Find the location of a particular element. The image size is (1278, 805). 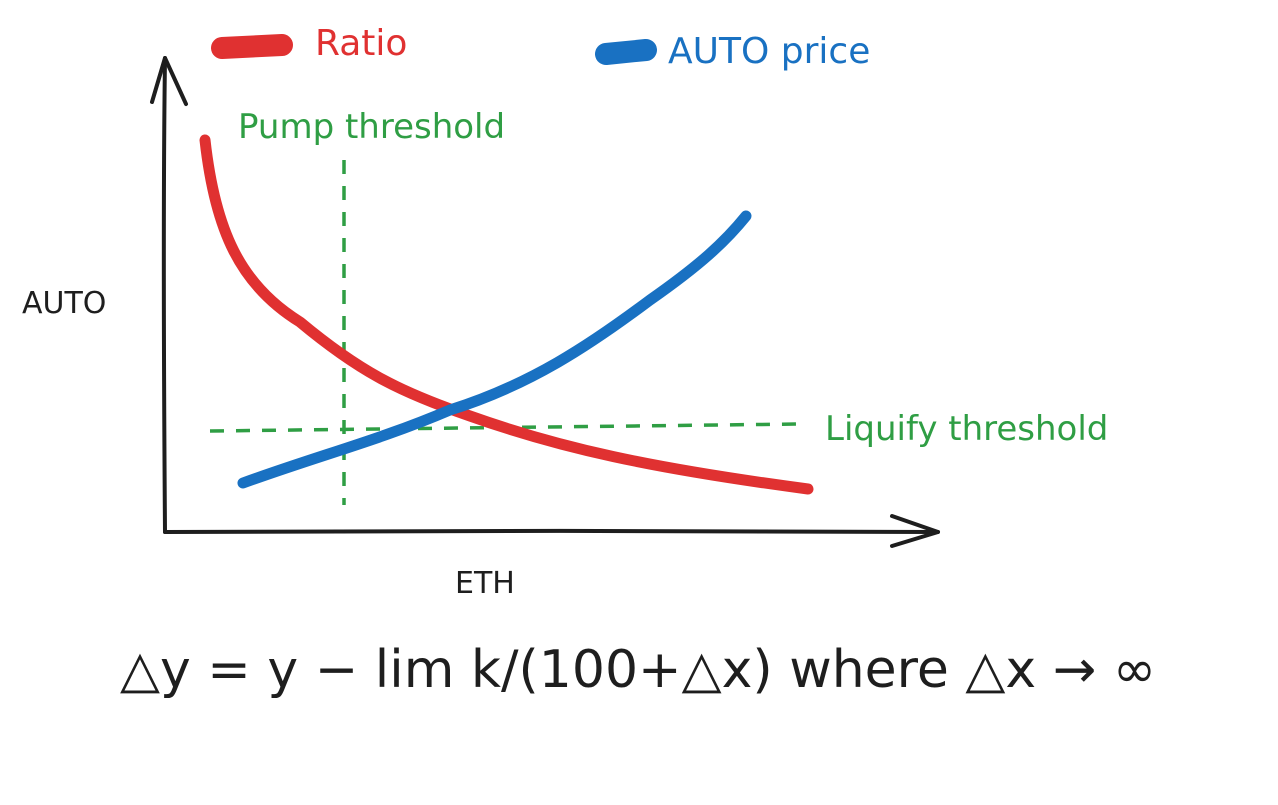

x-axis-arrowhead is located at coordinates (915, 531).